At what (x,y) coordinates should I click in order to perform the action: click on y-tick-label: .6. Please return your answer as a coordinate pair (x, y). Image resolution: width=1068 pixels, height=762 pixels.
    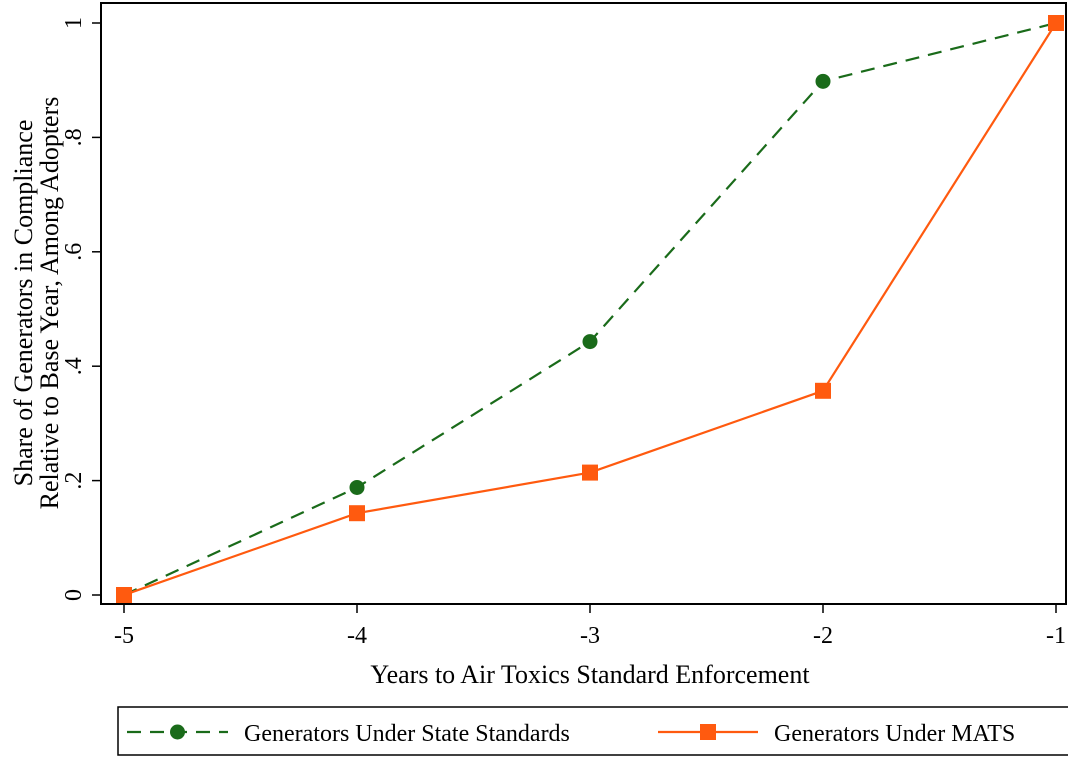
    Looking at the image, I should click on (74, 252).